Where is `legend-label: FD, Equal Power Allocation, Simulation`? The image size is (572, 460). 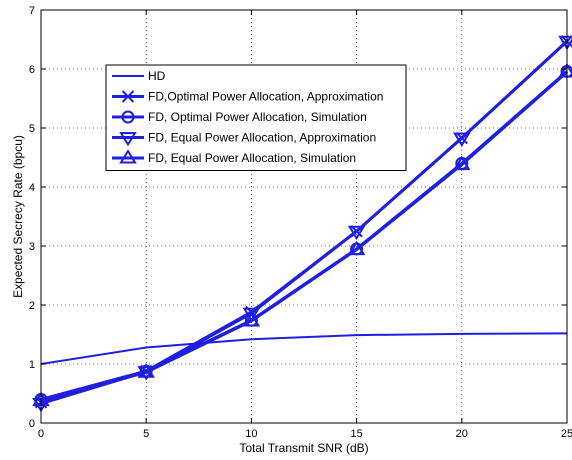
legend-label: FD, Equal Power Allocation, Simulation is located at coordinates (252, 158).